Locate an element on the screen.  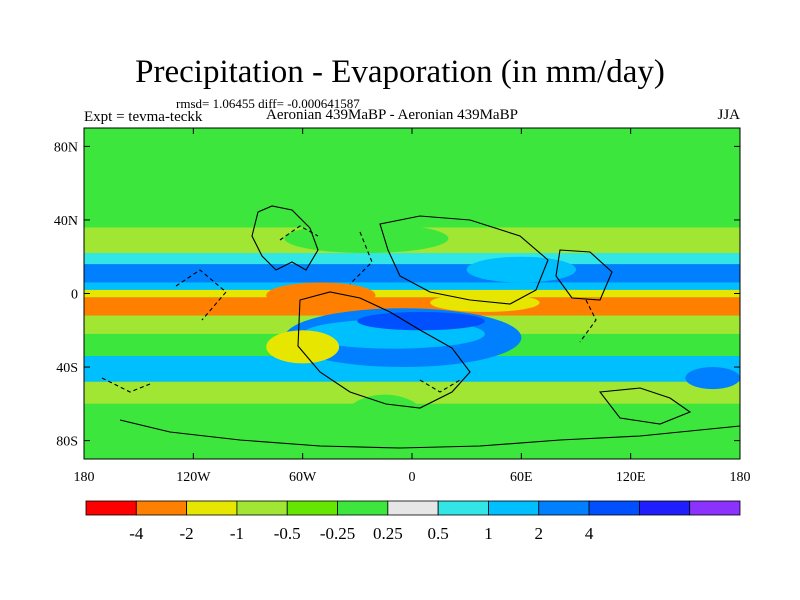
x-tick-label: 60W is located at coordinates (303, 477).